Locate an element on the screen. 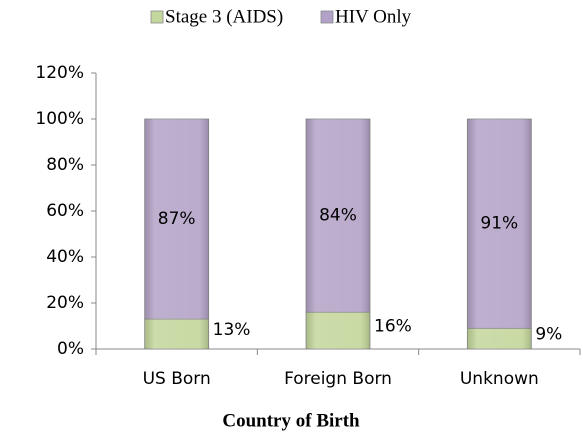 This screenshot has width=583, height=439. y-tick-label: 120% is located at coordinates (59, 73).